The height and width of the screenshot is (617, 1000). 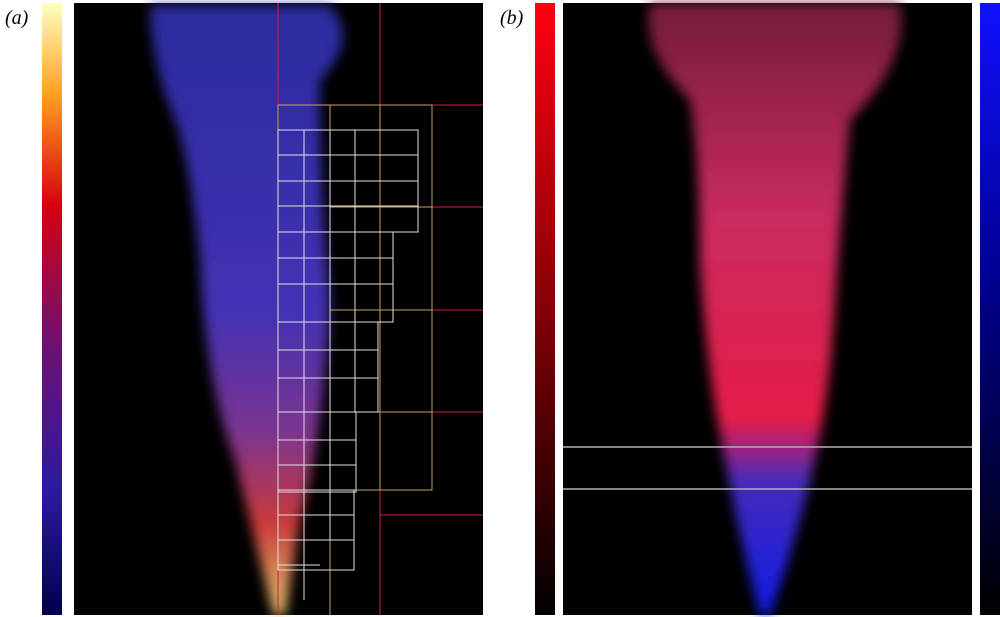 I want to click on panel-label: (b), so click(x=512, y=18).